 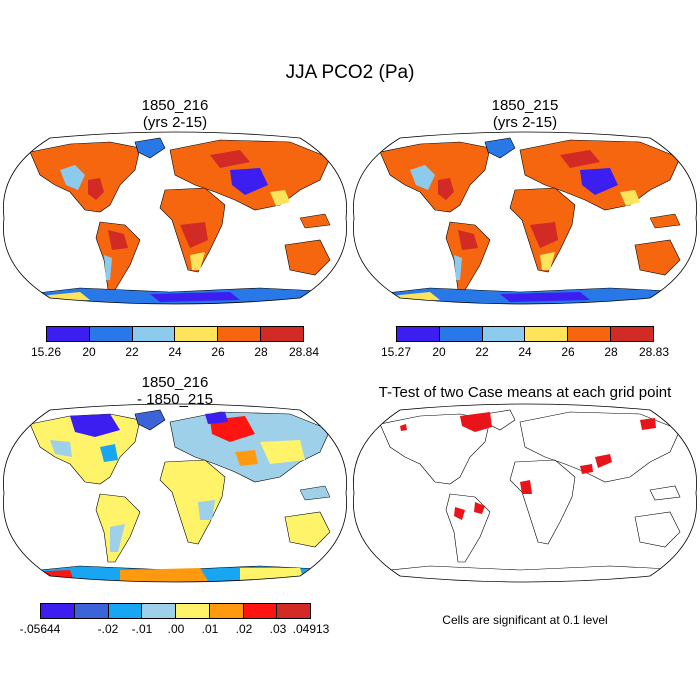 What do you see at coordinates (218, 352) in the screenshot?
I see `colorbar-1-tick: 26` at bounding box center [218, 352].